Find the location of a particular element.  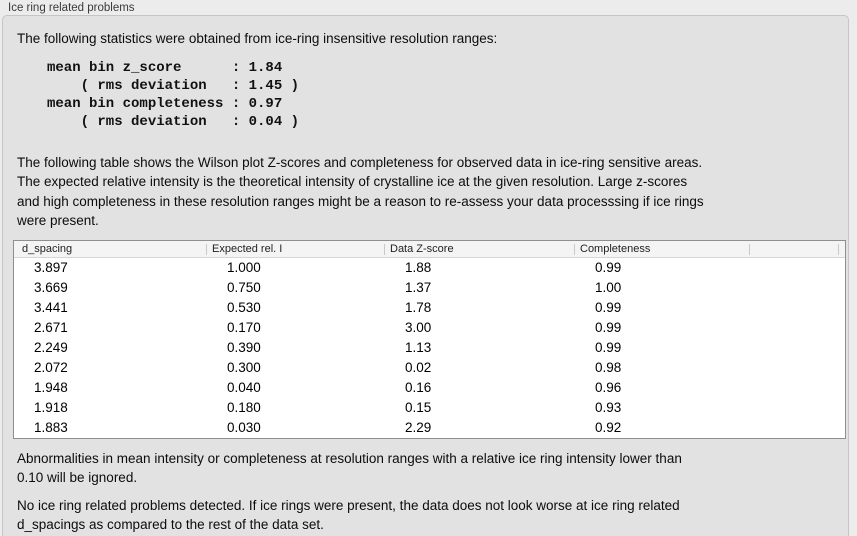

panel-title: Ice ring related problems is located at coordinates (71, 8).